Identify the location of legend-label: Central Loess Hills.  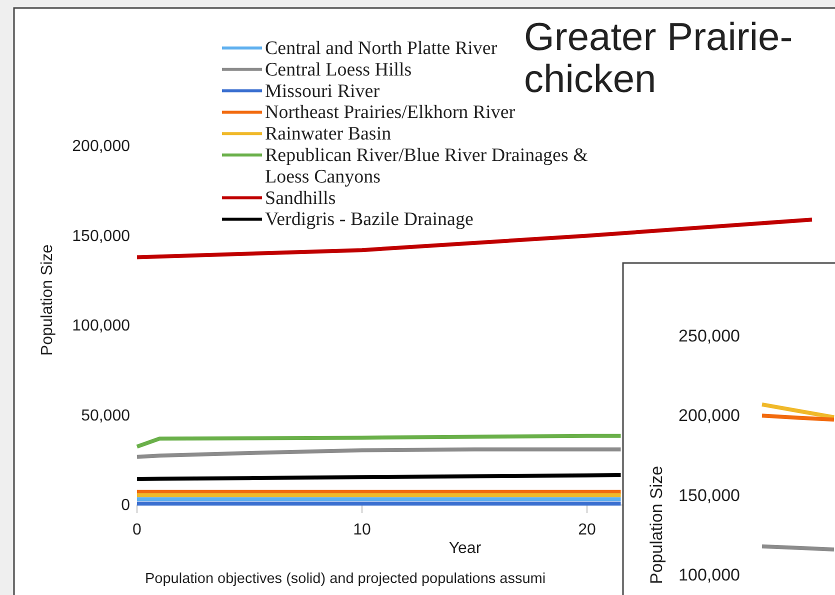
(338, 69).